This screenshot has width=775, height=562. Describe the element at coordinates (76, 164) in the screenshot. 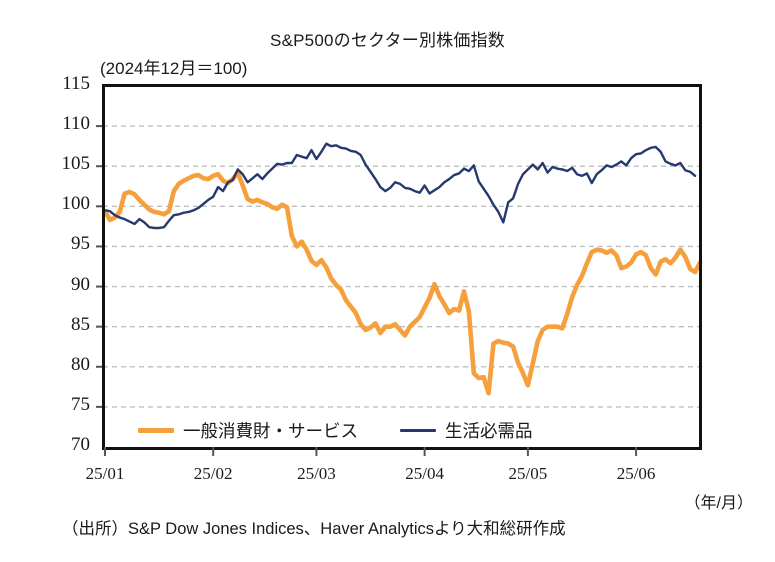

I see `y-axis-tick-label: 105` at that location.